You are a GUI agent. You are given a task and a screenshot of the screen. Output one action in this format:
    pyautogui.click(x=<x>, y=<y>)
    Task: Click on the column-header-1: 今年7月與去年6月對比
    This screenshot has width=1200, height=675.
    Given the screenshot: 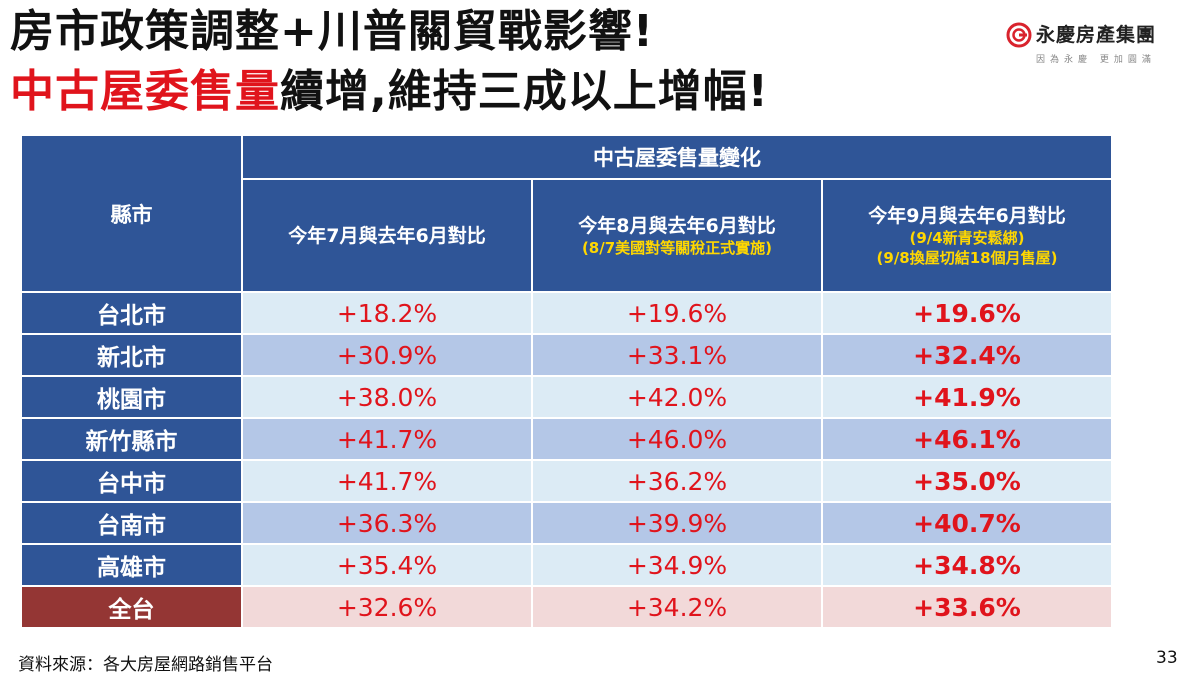 What is the action you would take?
    pyautogui.click(x=387, y=235)
    